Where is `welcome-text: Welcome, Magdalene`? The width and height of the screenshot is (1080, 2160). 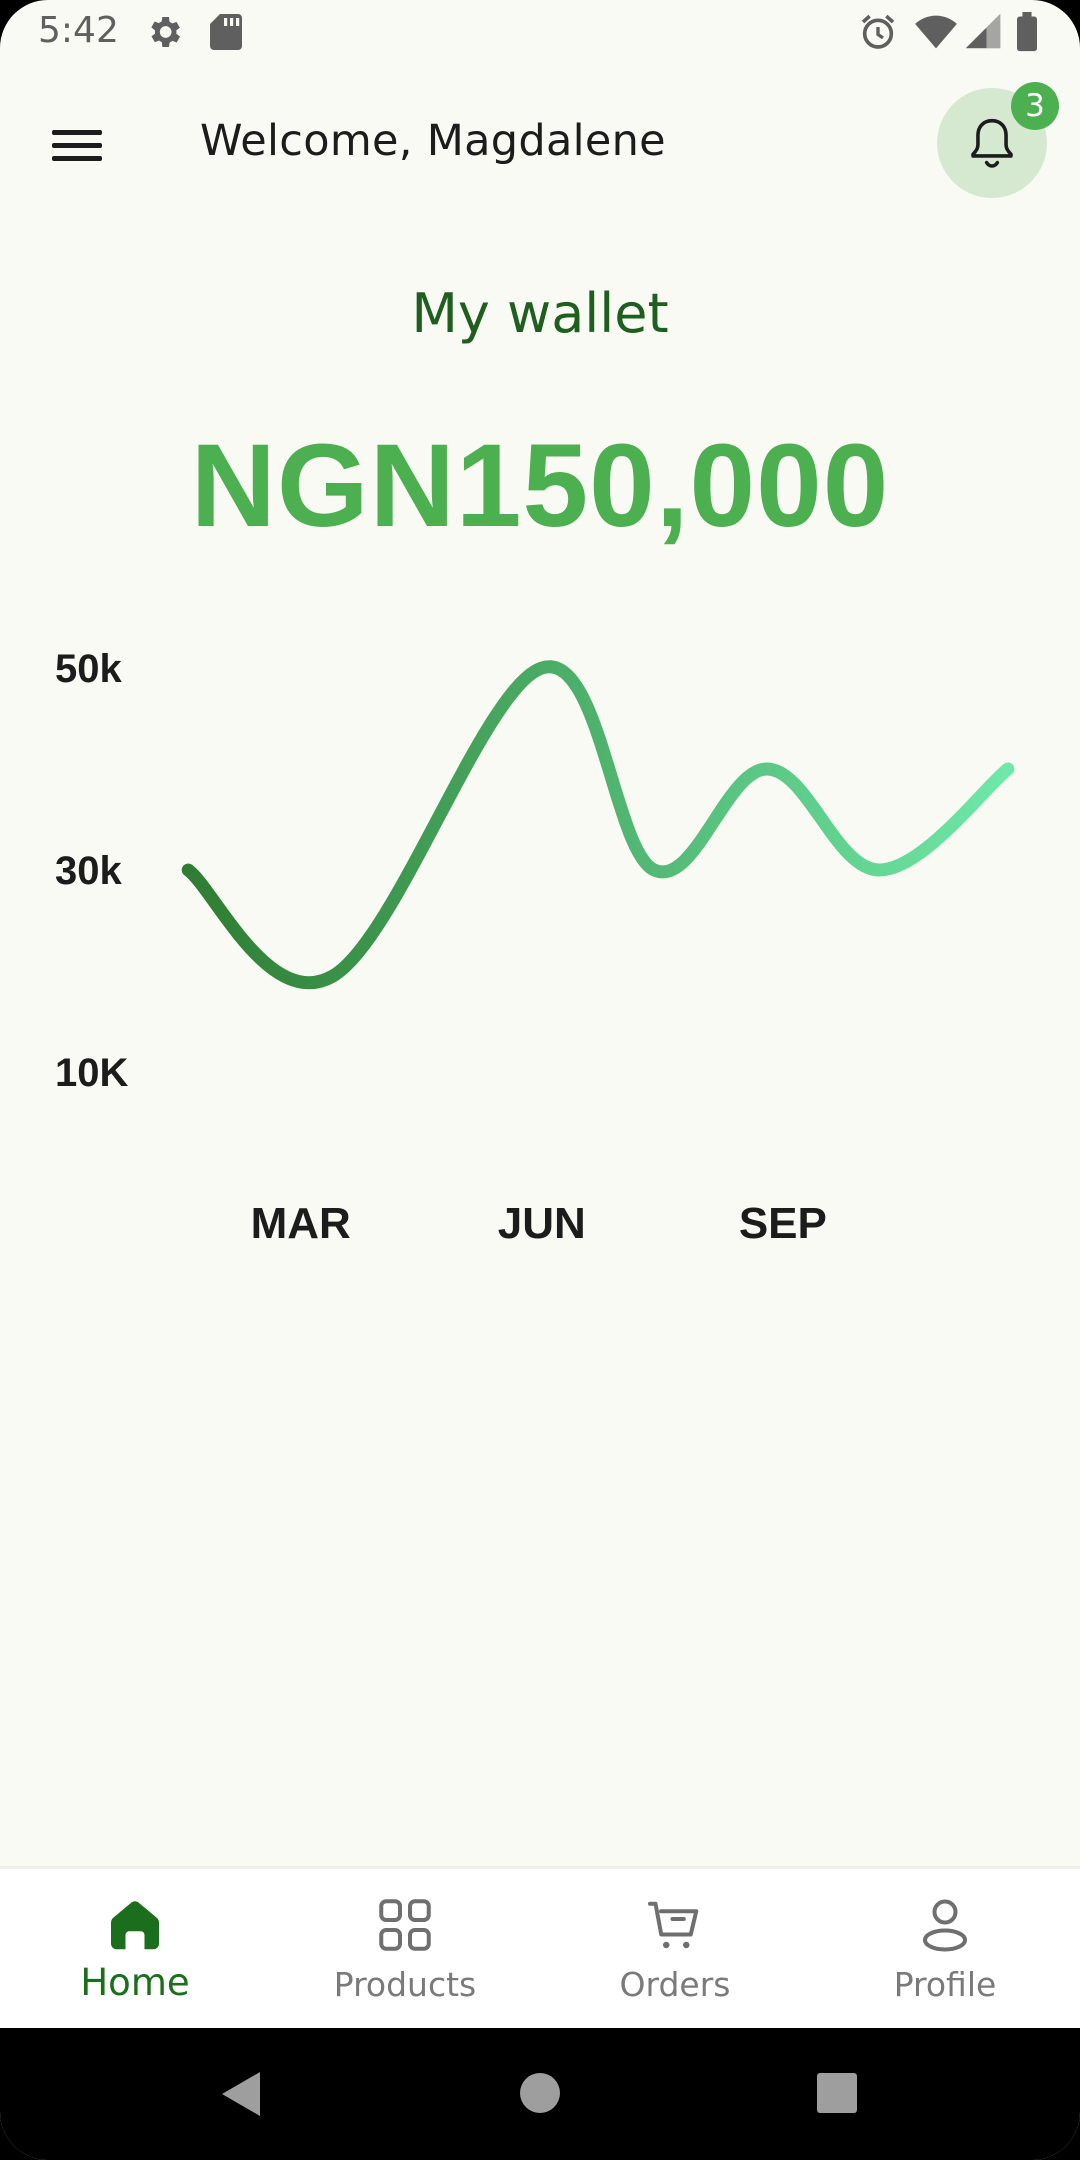
welcome-text: Welcome, Magdalene is located at coordinates (433, 141).